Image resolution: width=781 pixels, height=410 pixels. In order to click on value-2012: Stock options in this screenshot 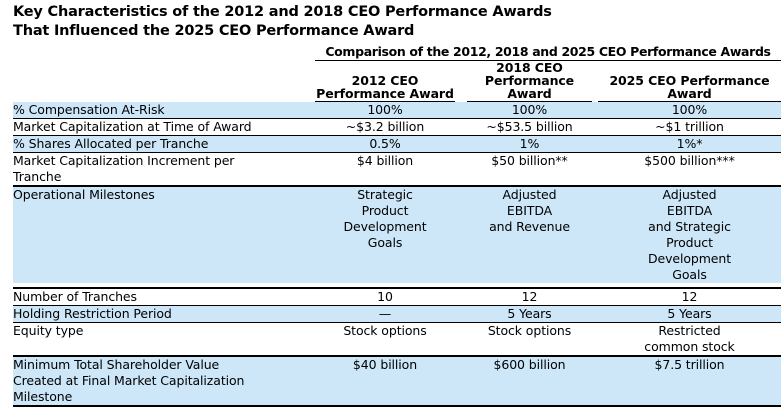, I will do `click(385, 330)`.